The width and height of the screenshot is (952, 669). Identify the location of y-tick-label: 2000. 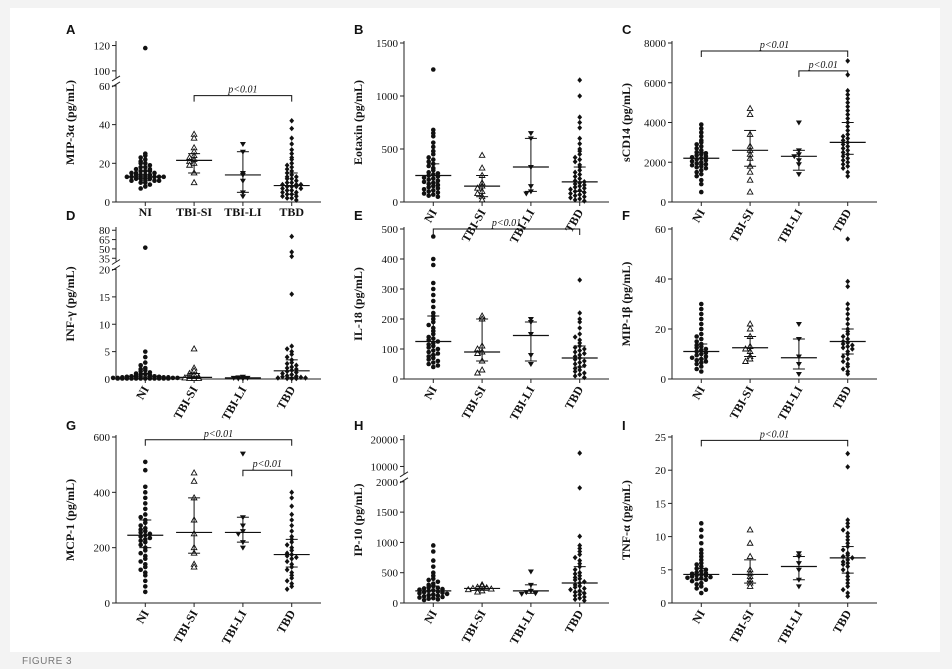
(387, 483).